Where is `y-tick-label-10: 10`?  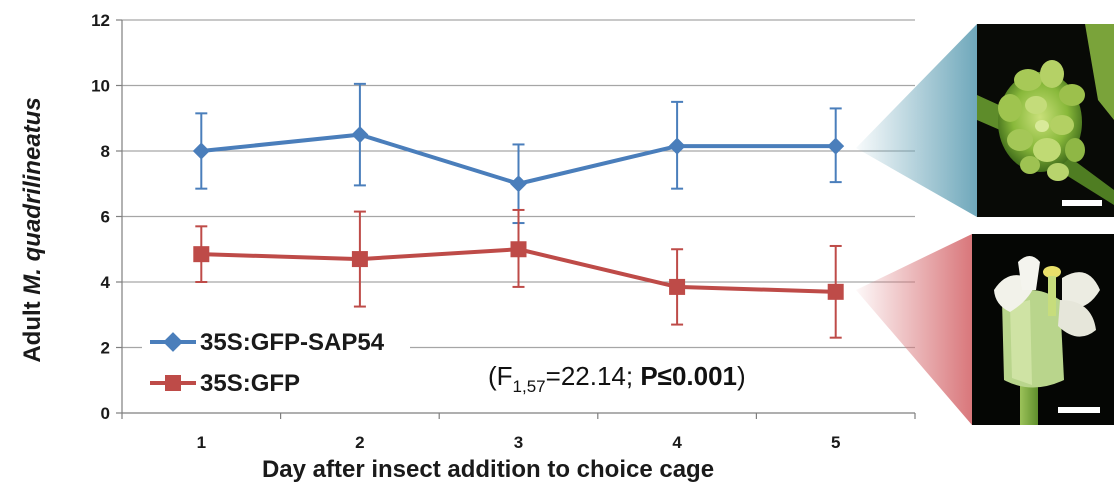 y-tick-label-10: 10 is located at coordinates (100, 86).